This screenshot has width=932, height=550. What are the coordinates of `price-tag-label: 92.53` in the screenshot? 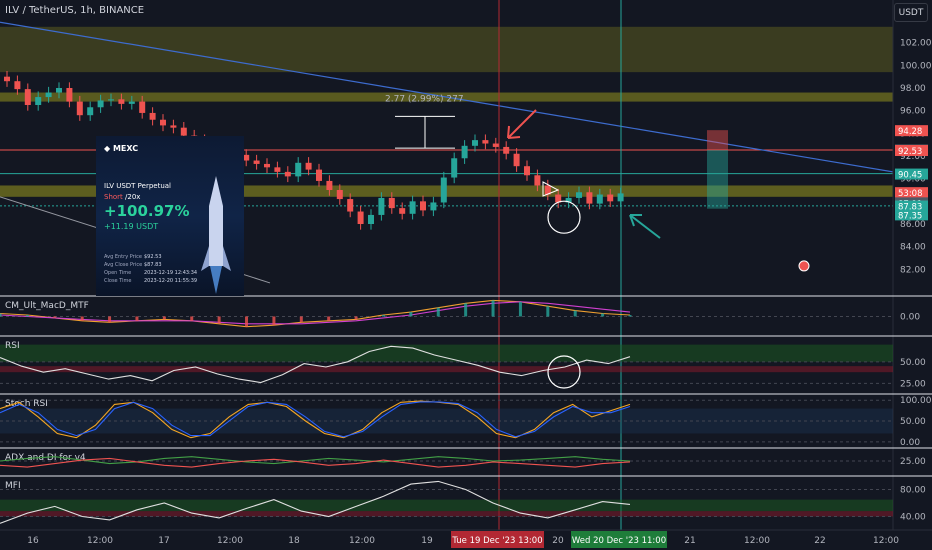 It's located at (910, 152).